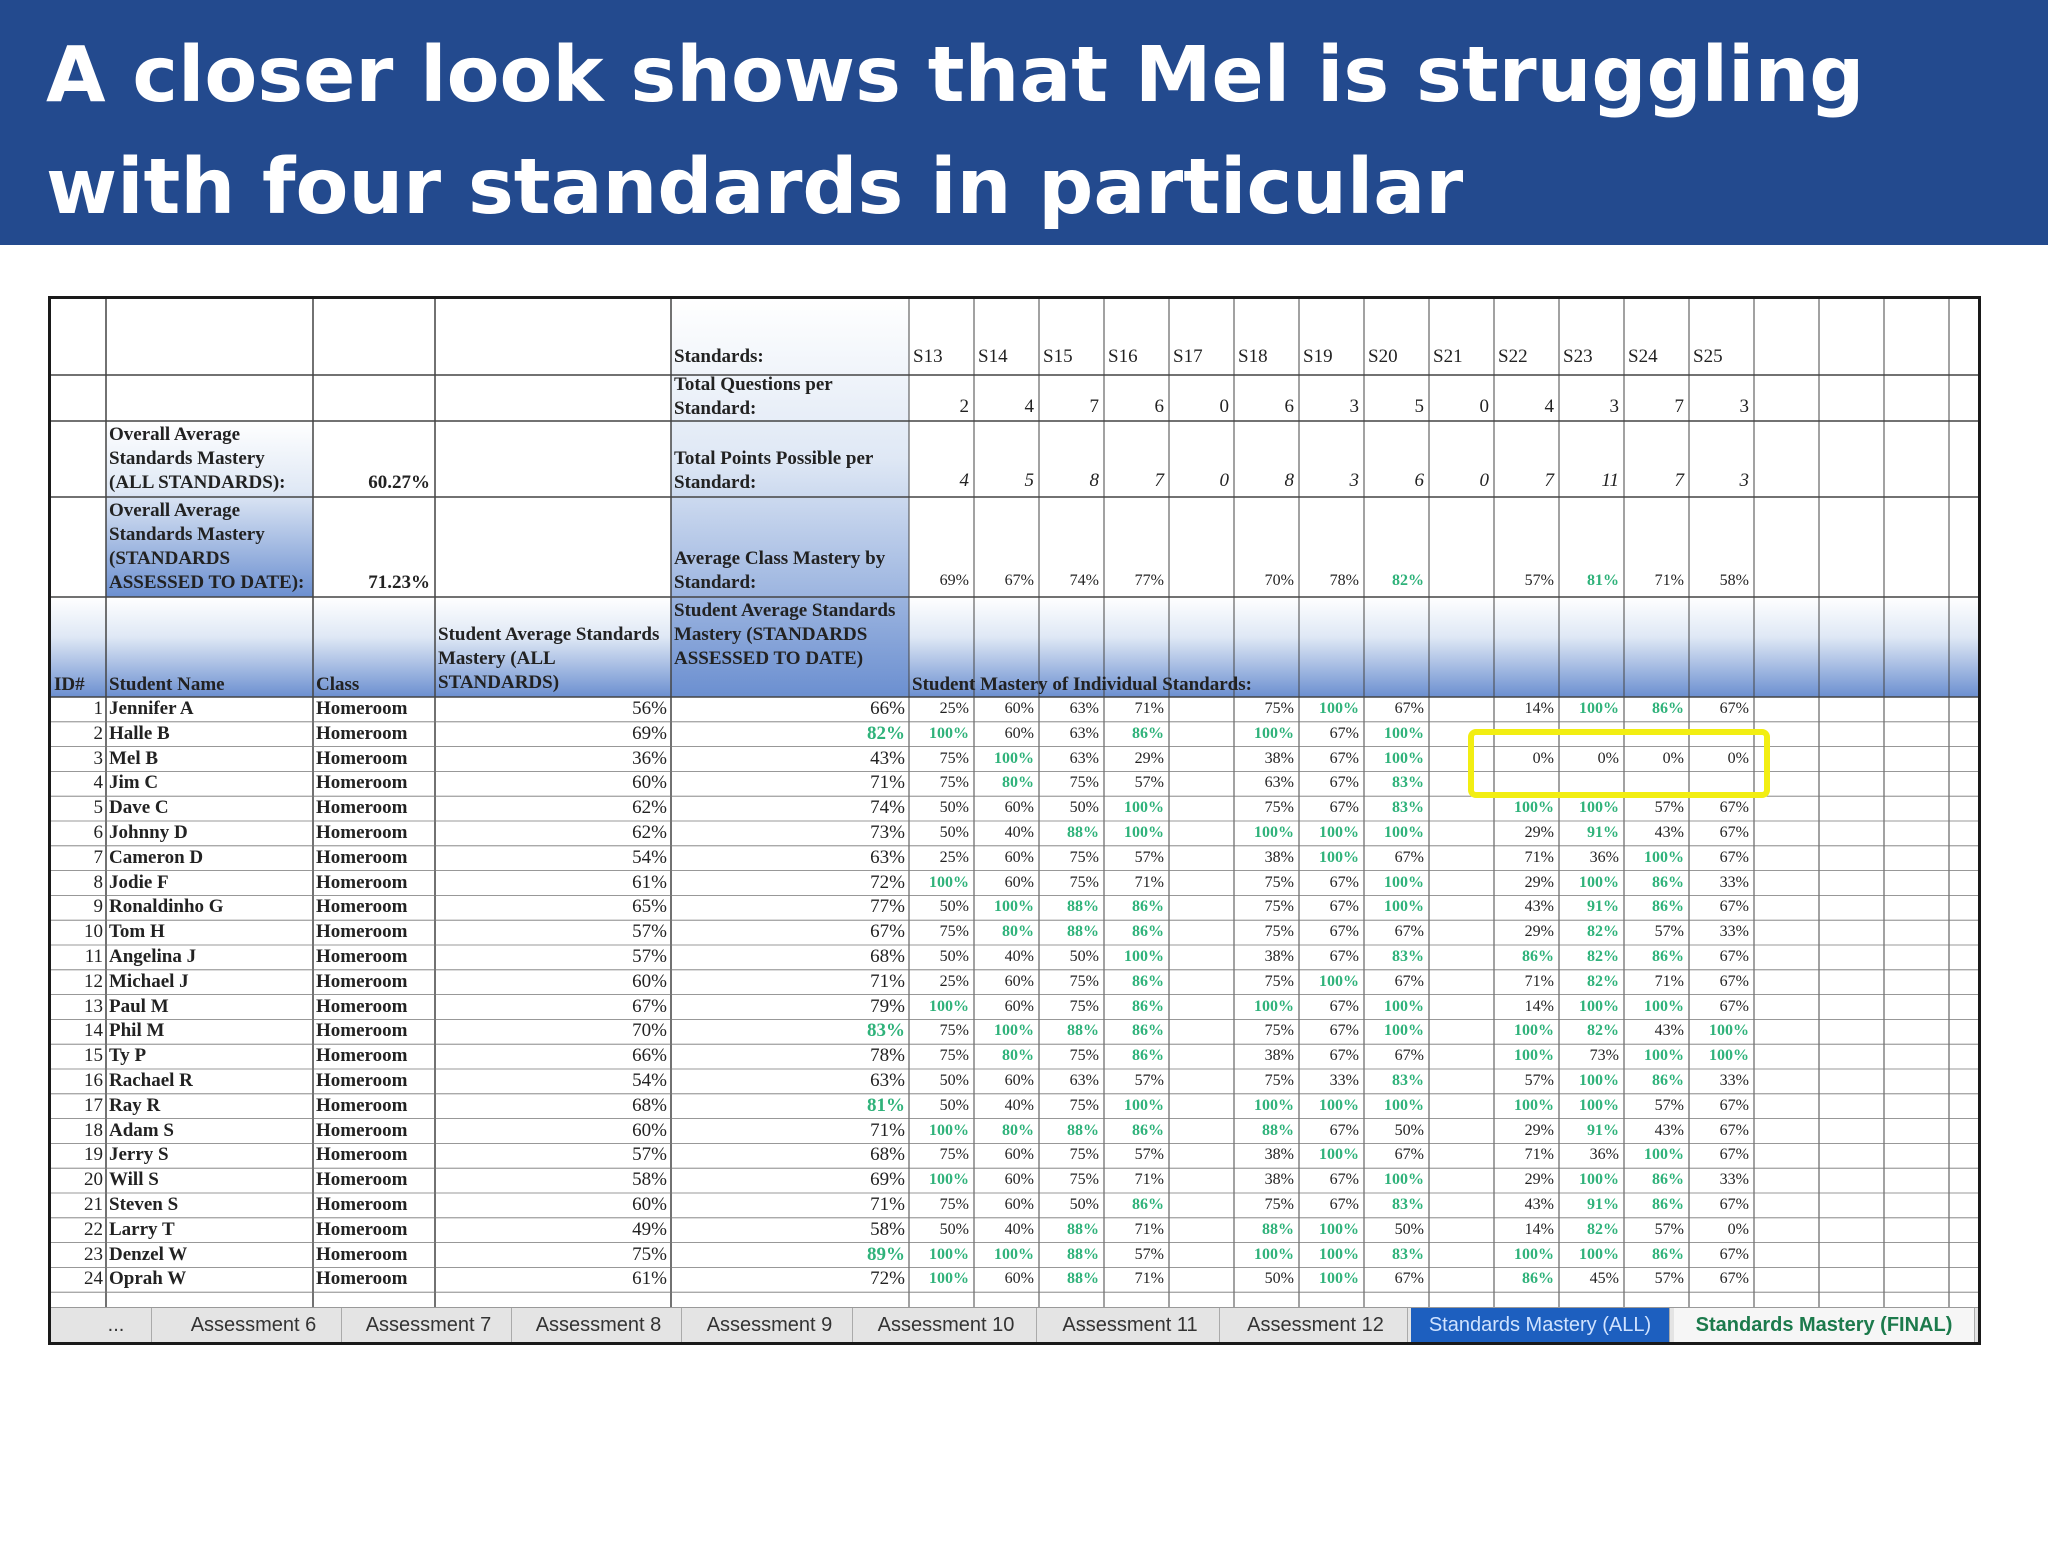 Image resolution: width=2048 pixels, height=1567 pixels. What do you see at coordinates (1738, 758) in the screenshot?
I see `student-score-cell: 0%` at bounding box center [1738, 758].